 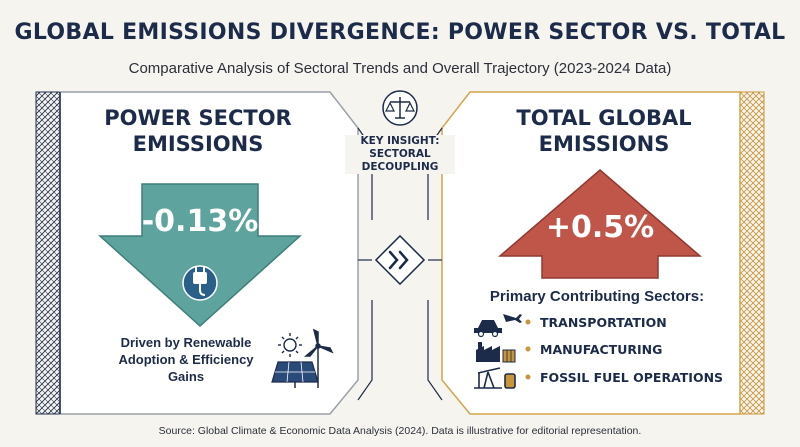 What do you see at coordinates (632, 377) in the screenshot?
I see `sector-fossil-fuel-operations: FOSSIL FUEL OPERATIONS` at bounding box center [632, 377].